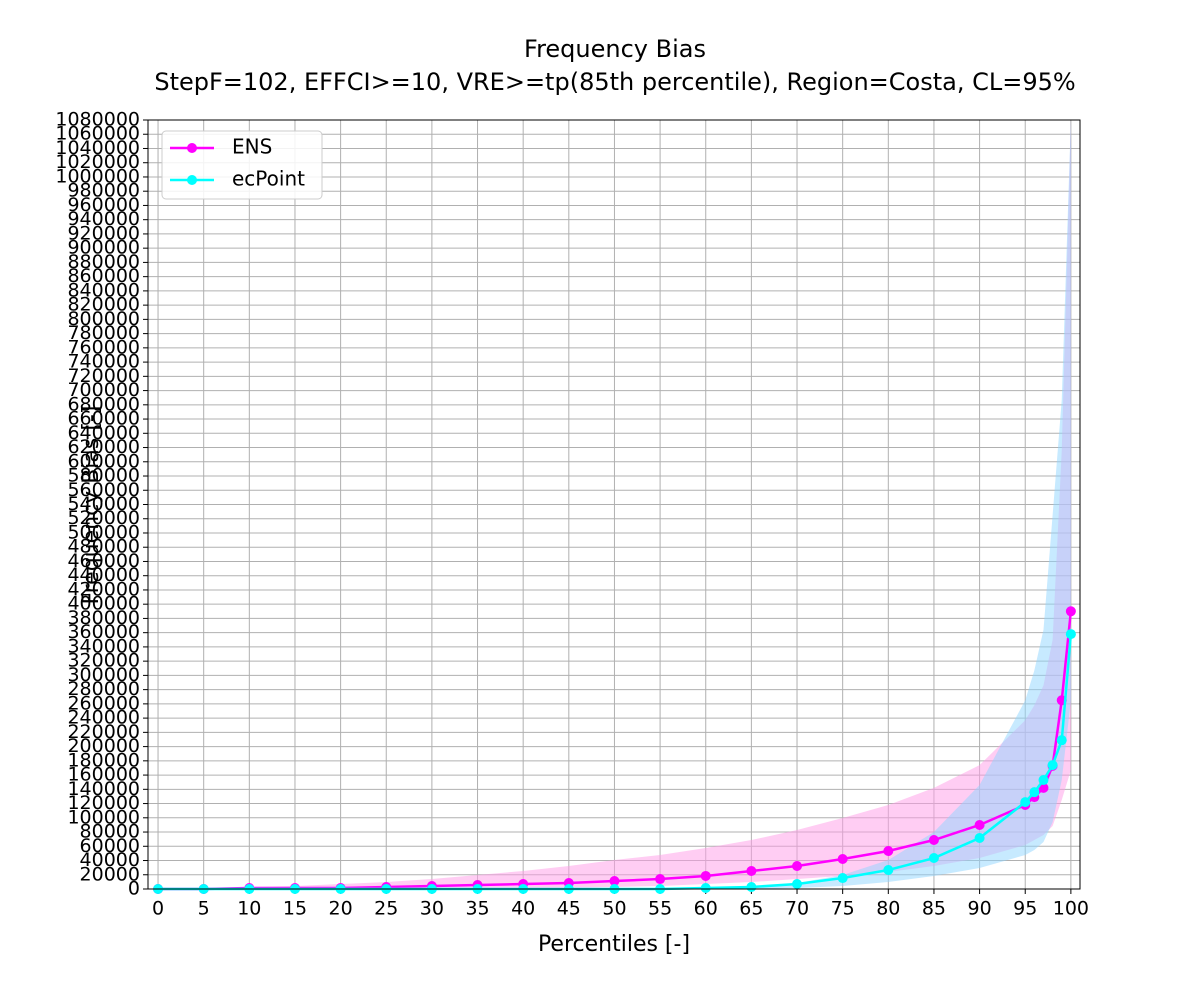 This screenshot has width=1200, height=1004. Describe the element at coordinates (110, 874) in the screenshot. I see `y-tick-label: 20000` at that location.